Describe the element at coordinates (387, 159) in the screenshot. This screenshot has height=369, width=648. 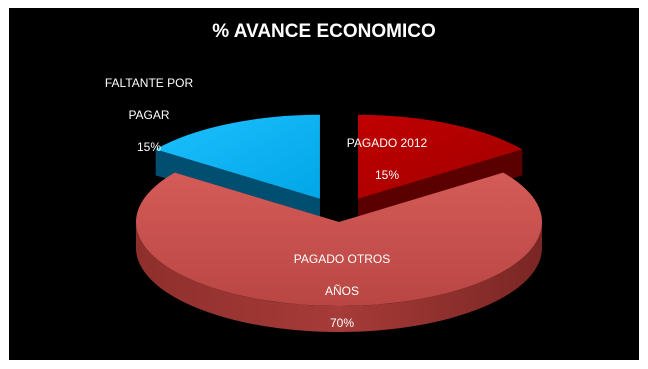
I see `slice-label-pagado-2012: PAGADO 2012 15%` at that location.